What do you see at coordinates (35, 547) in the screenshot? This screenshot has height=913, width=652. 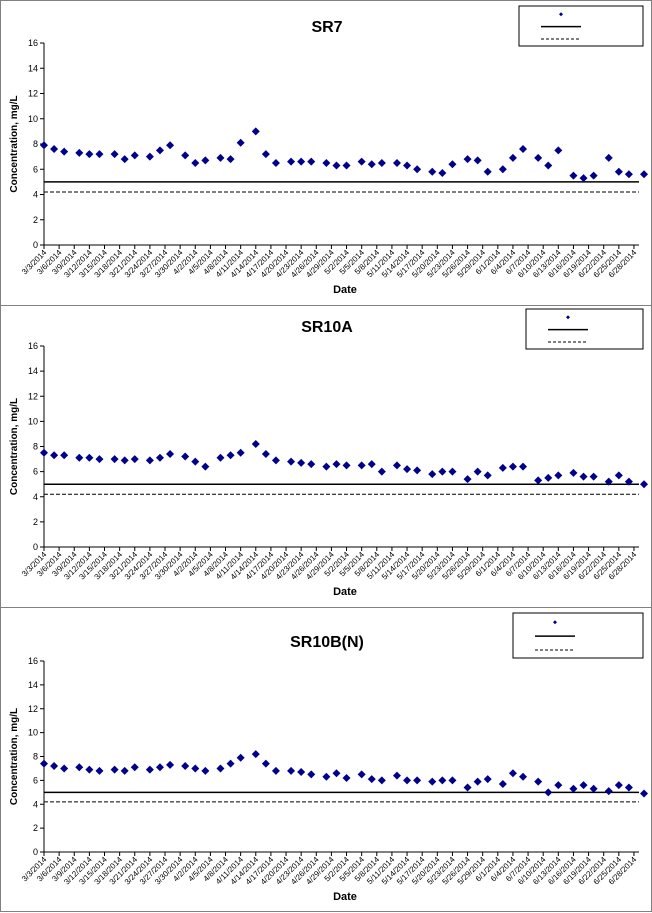 I see `y-tick-label: 0` at bounding box center [35, 547].